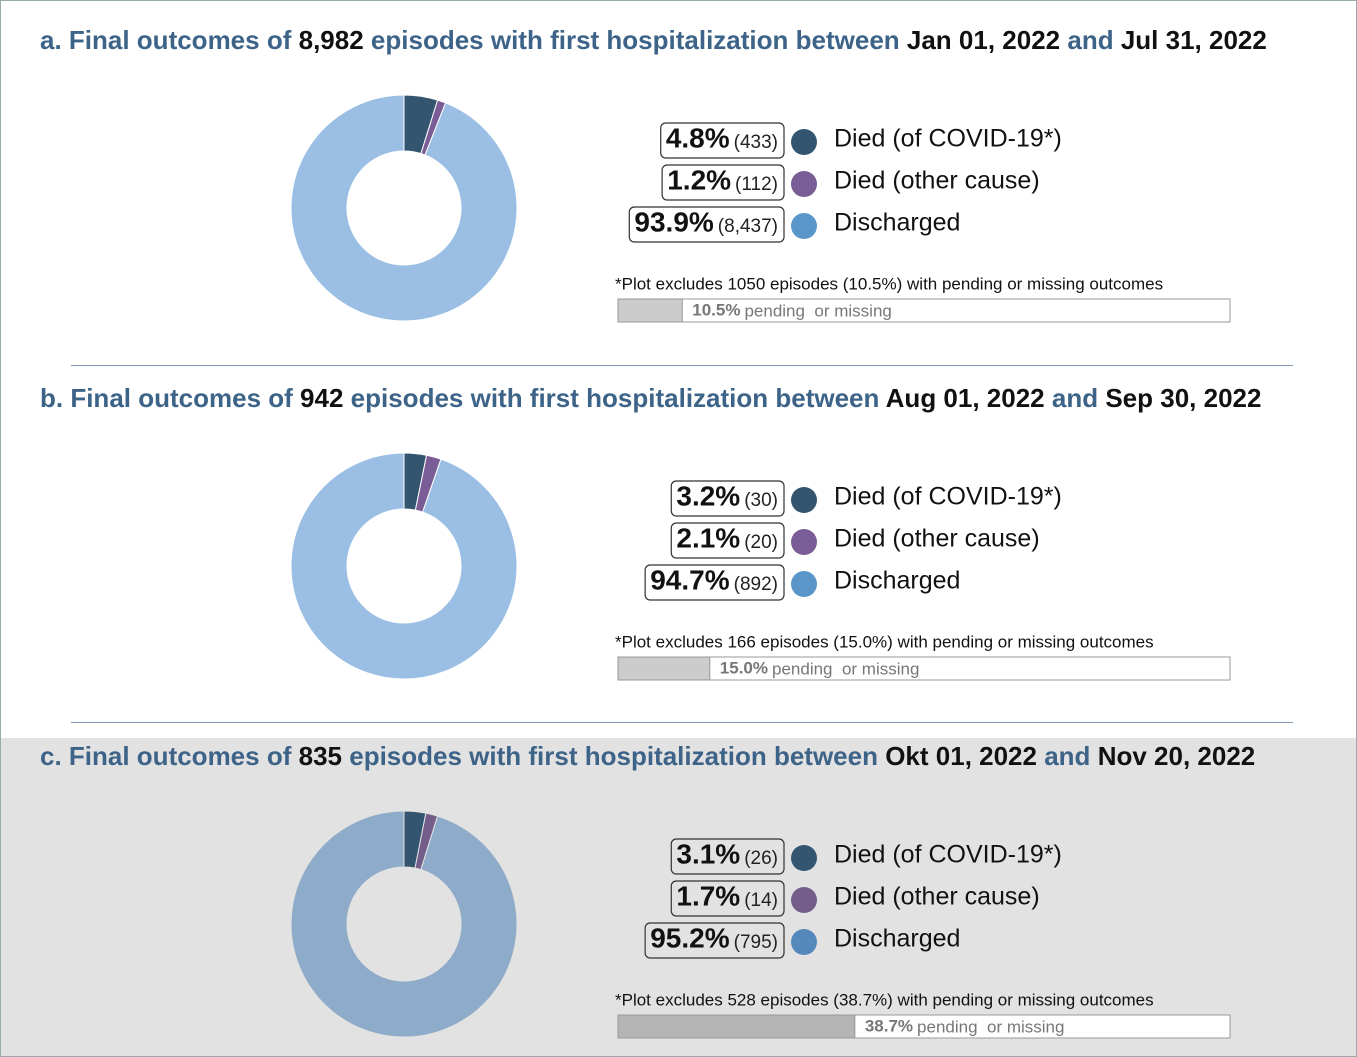  Describe the element at coordinates (756, 584) in the screenshot. I see `count-label: (892)` at that location.